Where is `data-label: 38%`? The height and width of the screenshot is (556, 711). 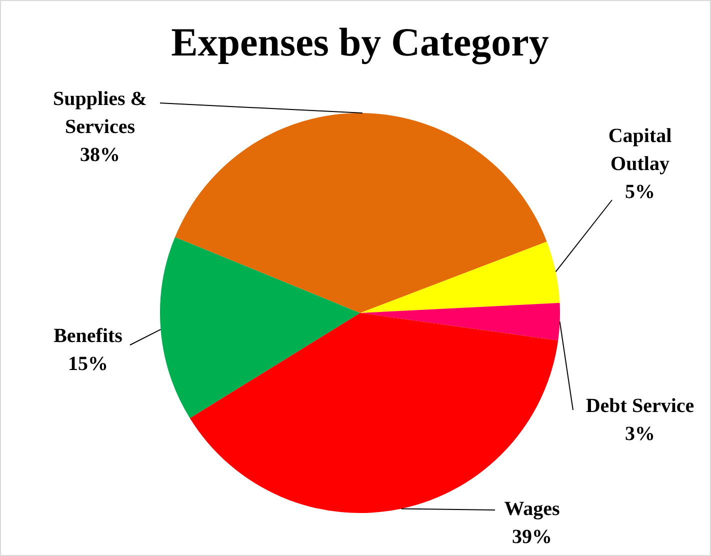
data-label: 38% is located at coordinates (100, 155).